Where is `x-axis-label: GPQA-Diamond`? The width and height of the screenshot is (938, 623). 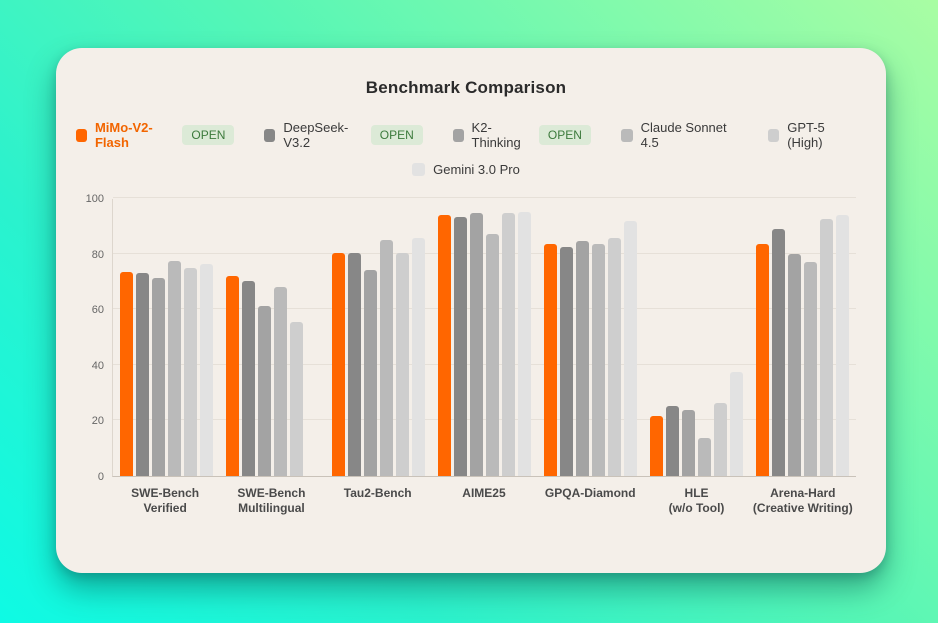
x-axis-label: GPQA-Diamond is located at coordinates (590, 493).